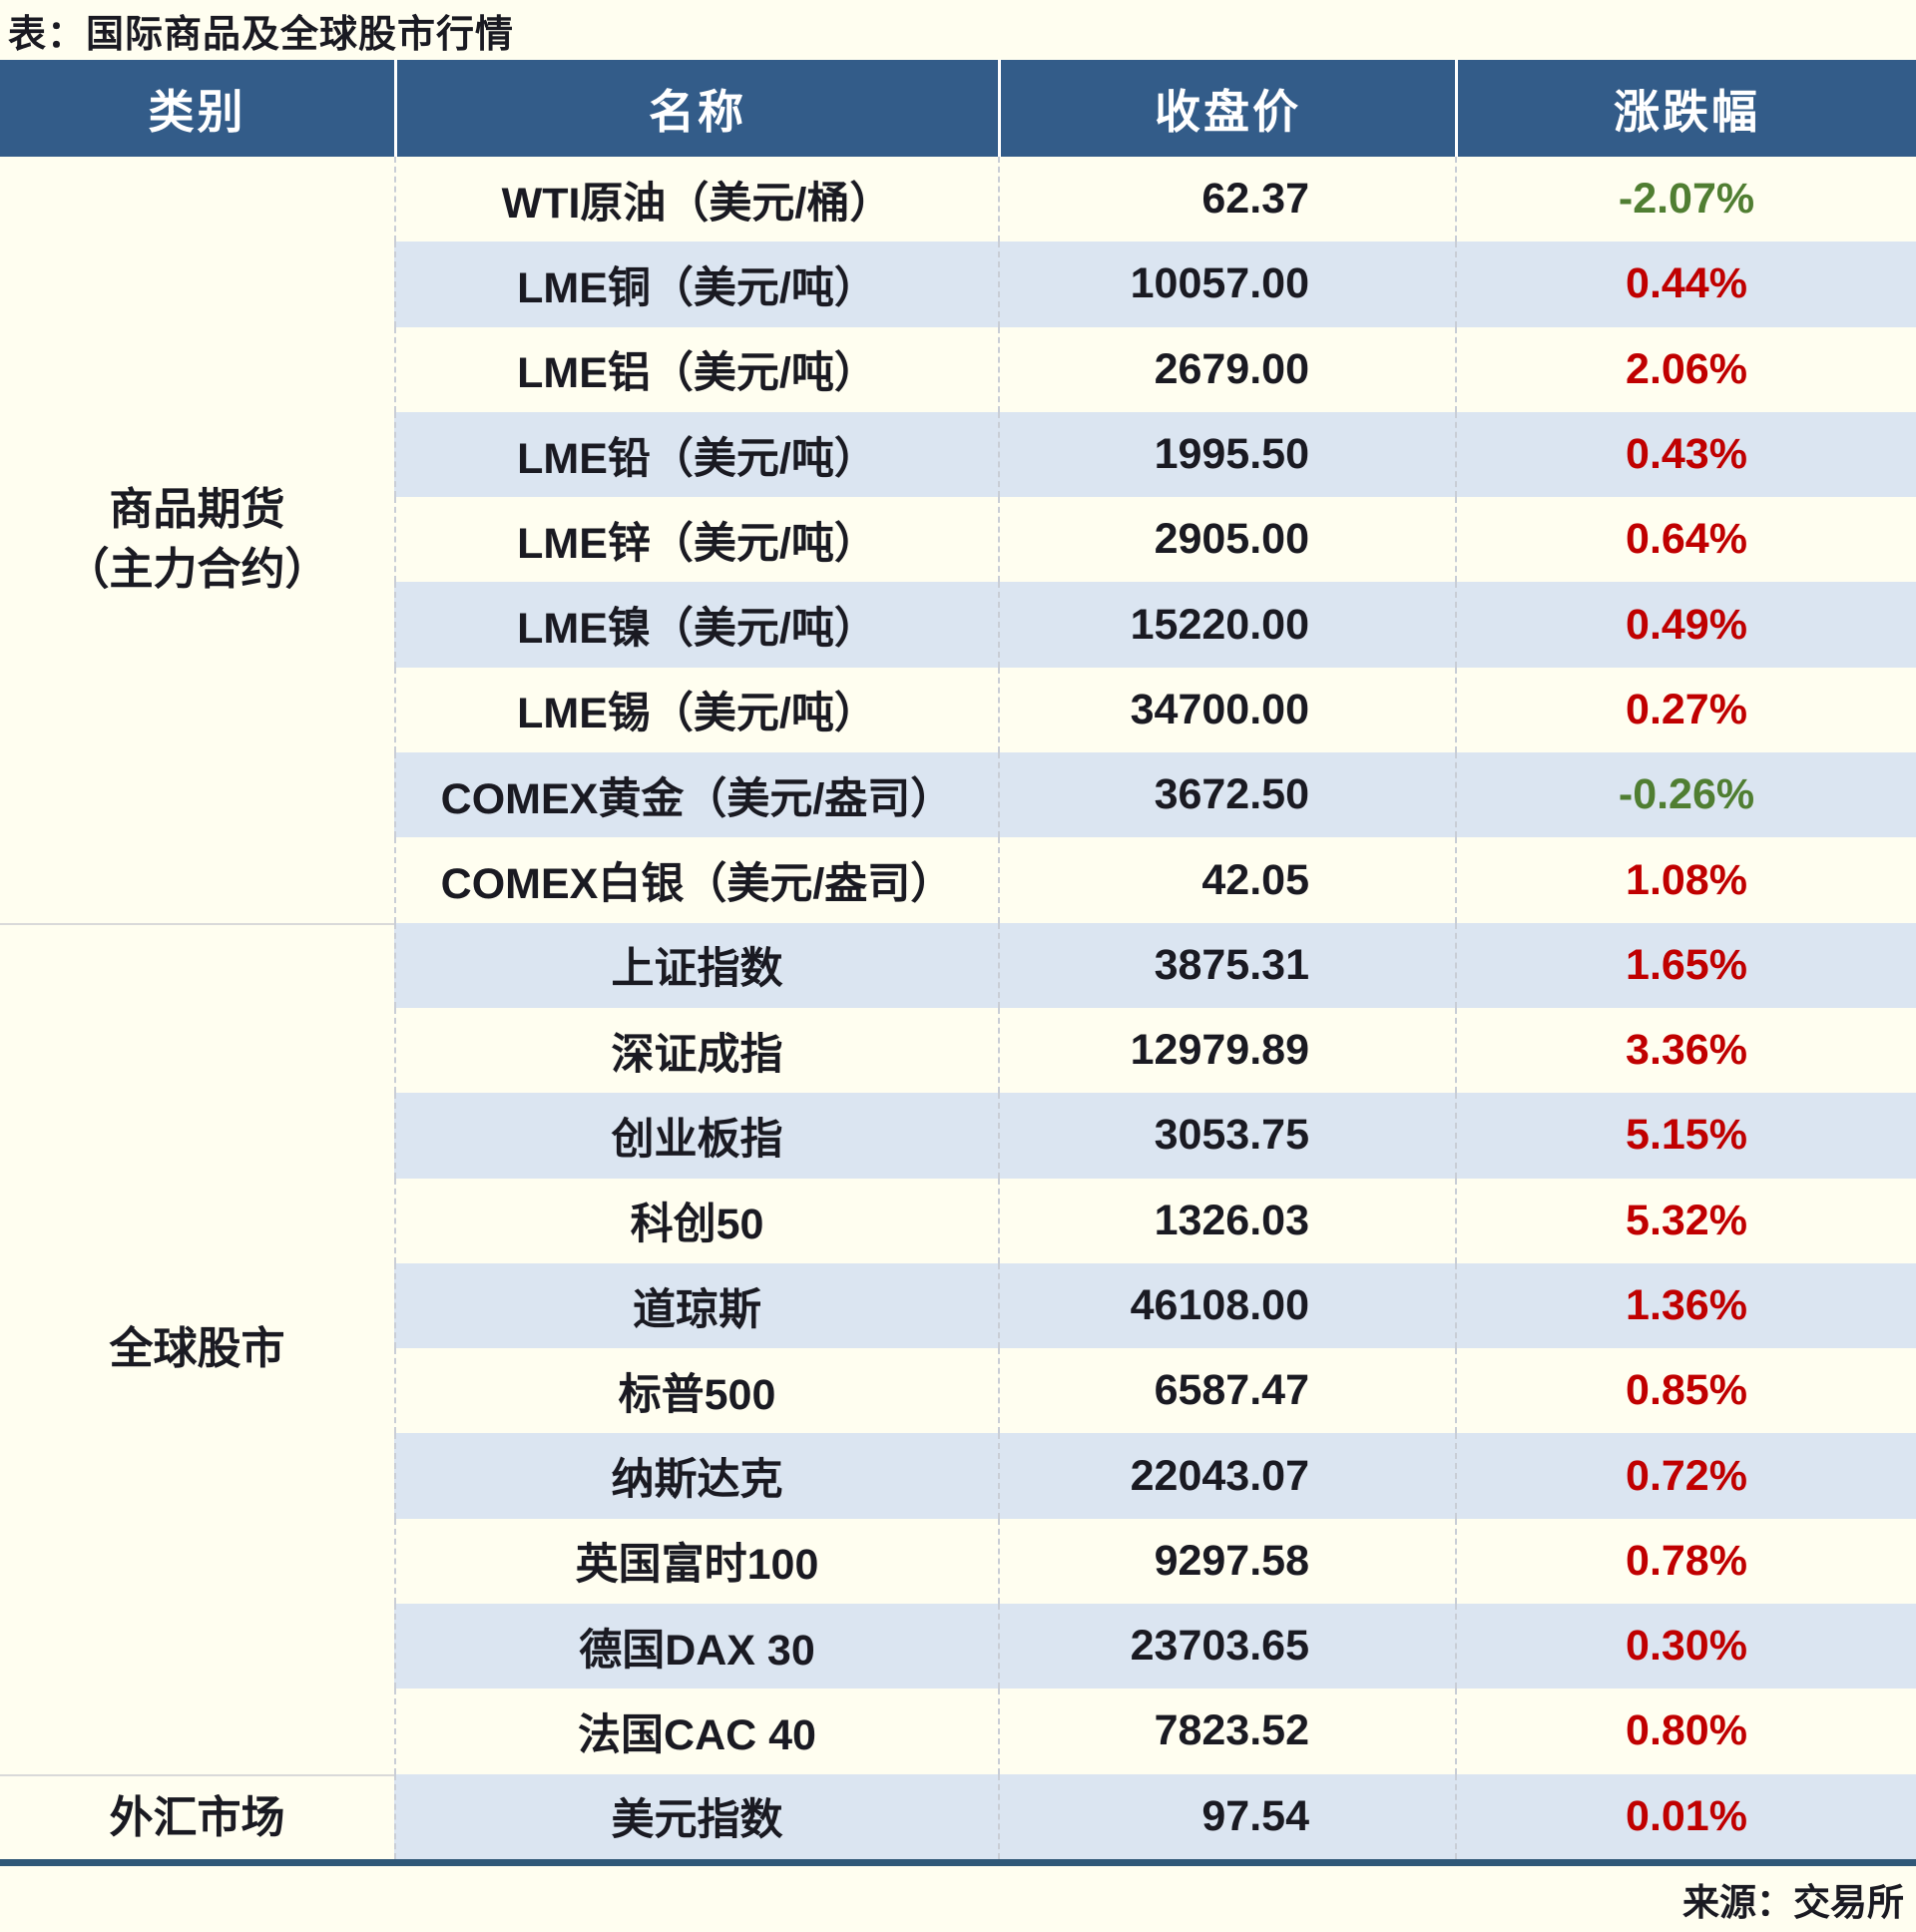 This screenshot has height=1932, width=1916. Describe the element at coordinates (1685, 1050) in the screenshot. I see `change-cell: 3.36%` at that location.